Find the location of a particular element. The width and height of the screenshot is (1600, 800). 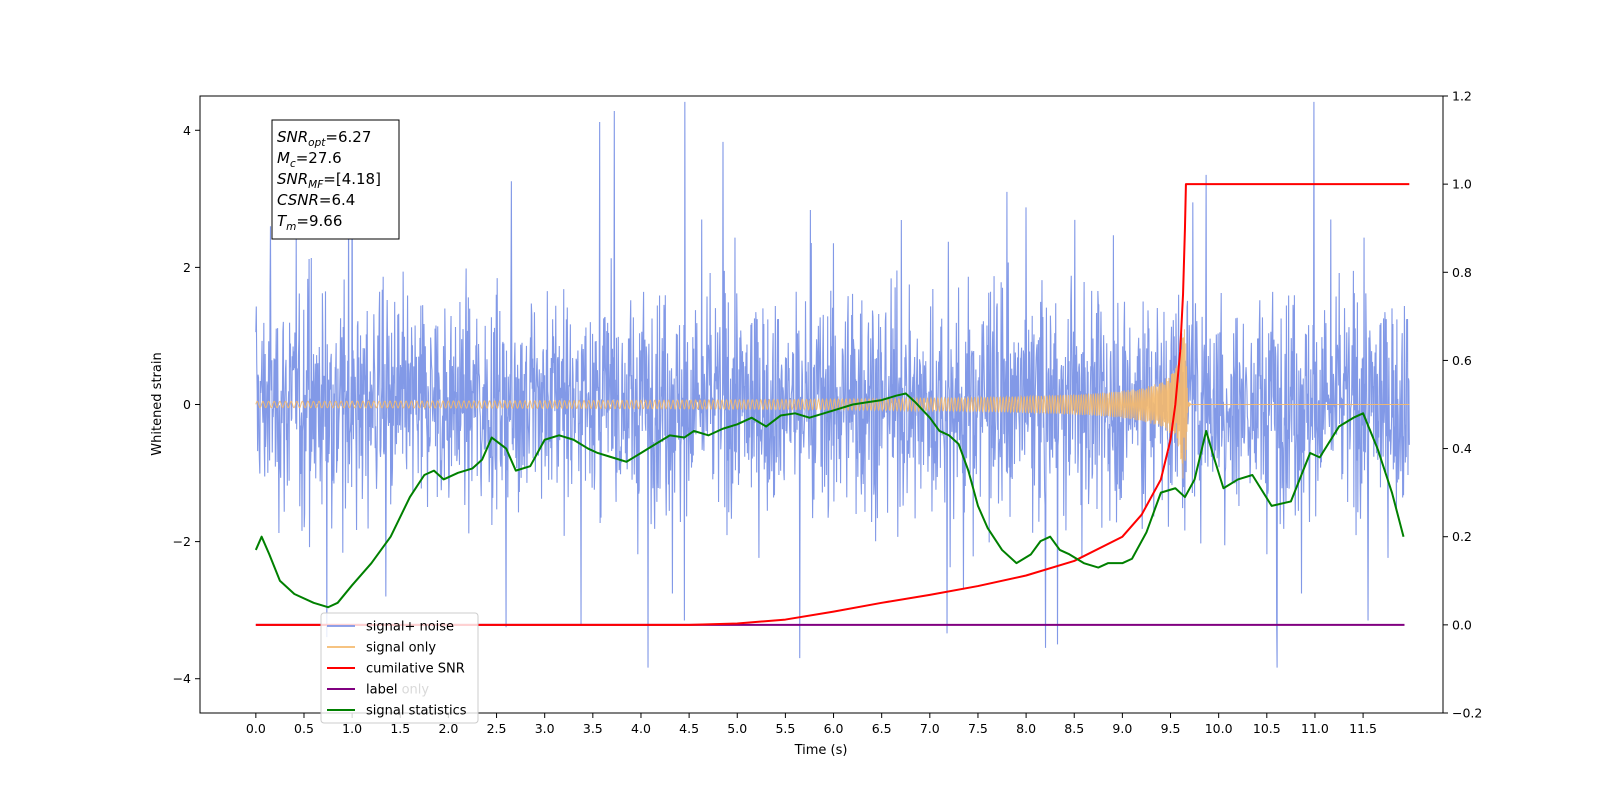

annotation-symbol: T is located at coordinates (282, 221).